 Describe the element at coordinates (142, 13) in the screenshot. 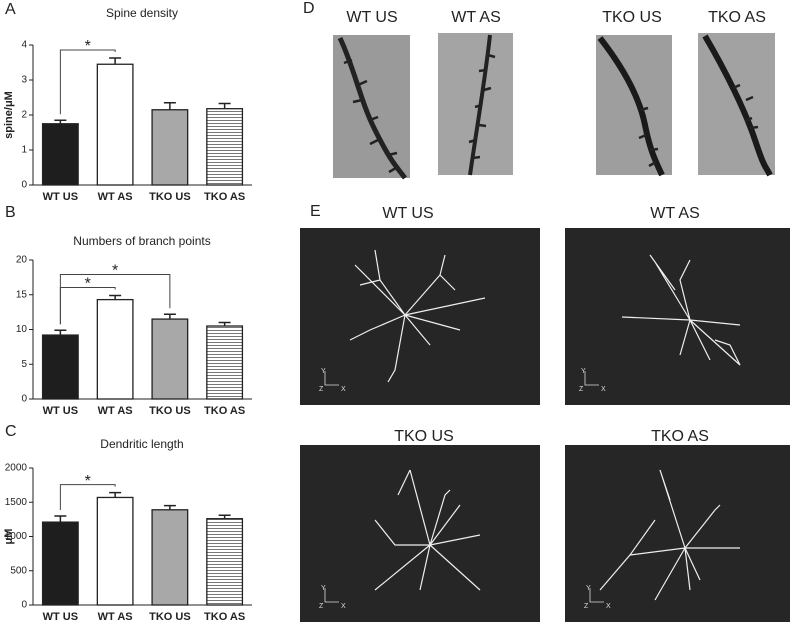

I see `chart-title: Spine density` at that location.